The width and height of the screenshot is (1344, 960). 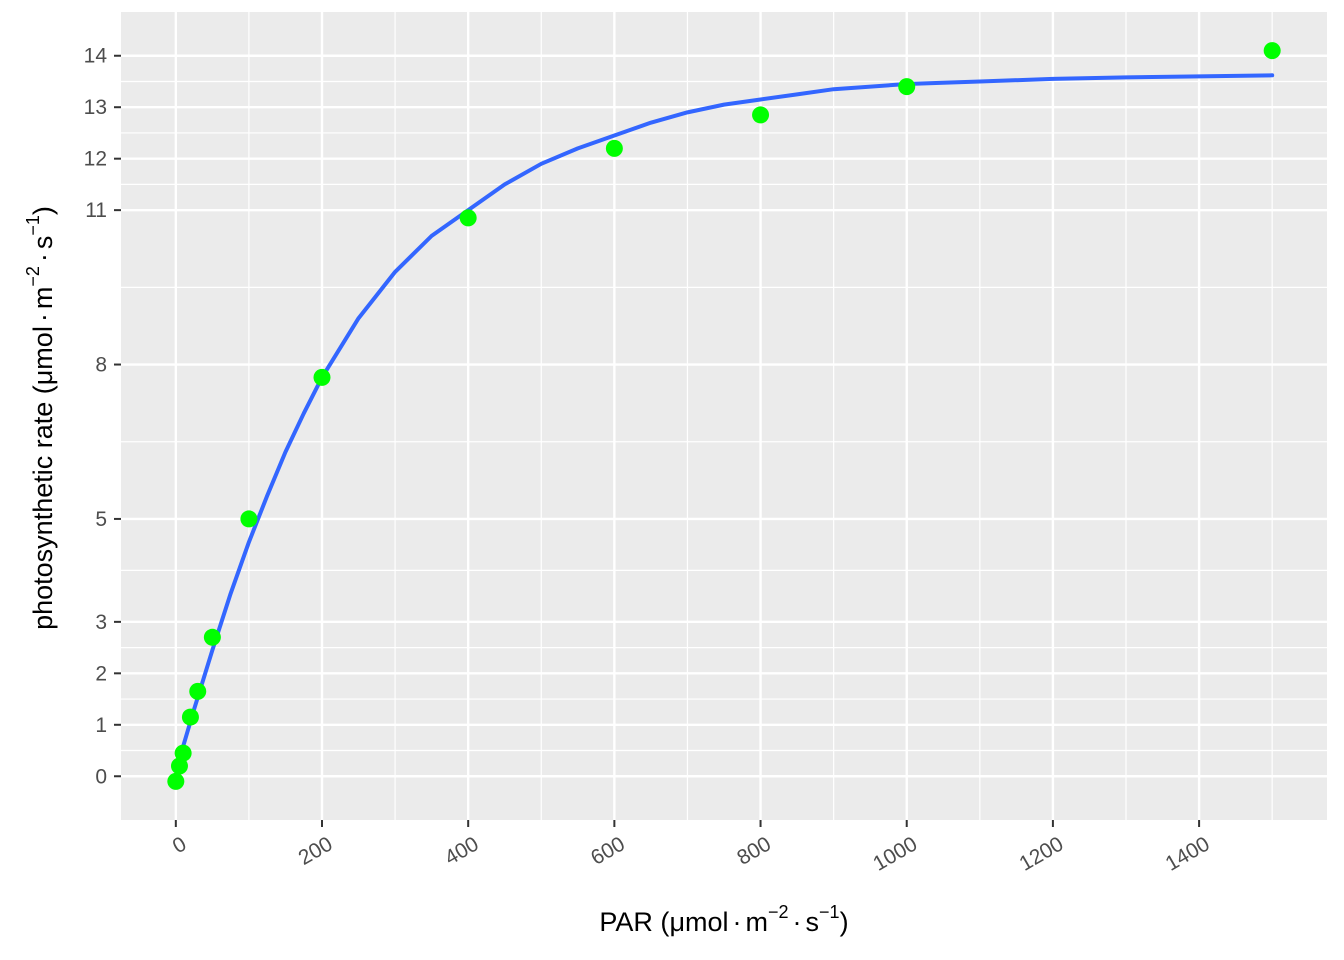 I want to click on x-tick-label: 0, so click(x=180, y=845).